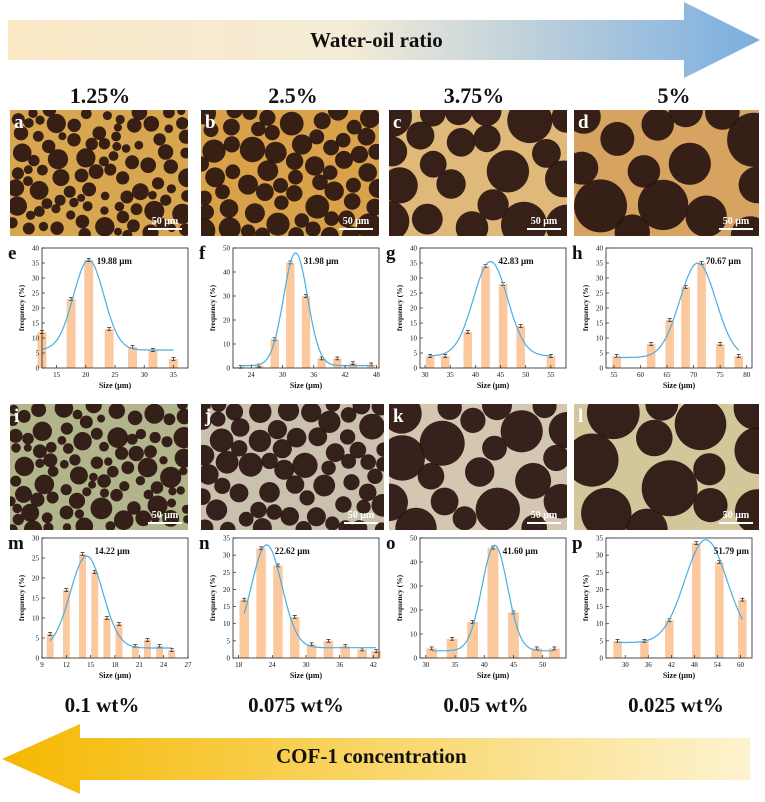 Image resolution: width=765 pixels, height=802 pixels. I want to click on x-tick-label: 27, so click(189, 665).